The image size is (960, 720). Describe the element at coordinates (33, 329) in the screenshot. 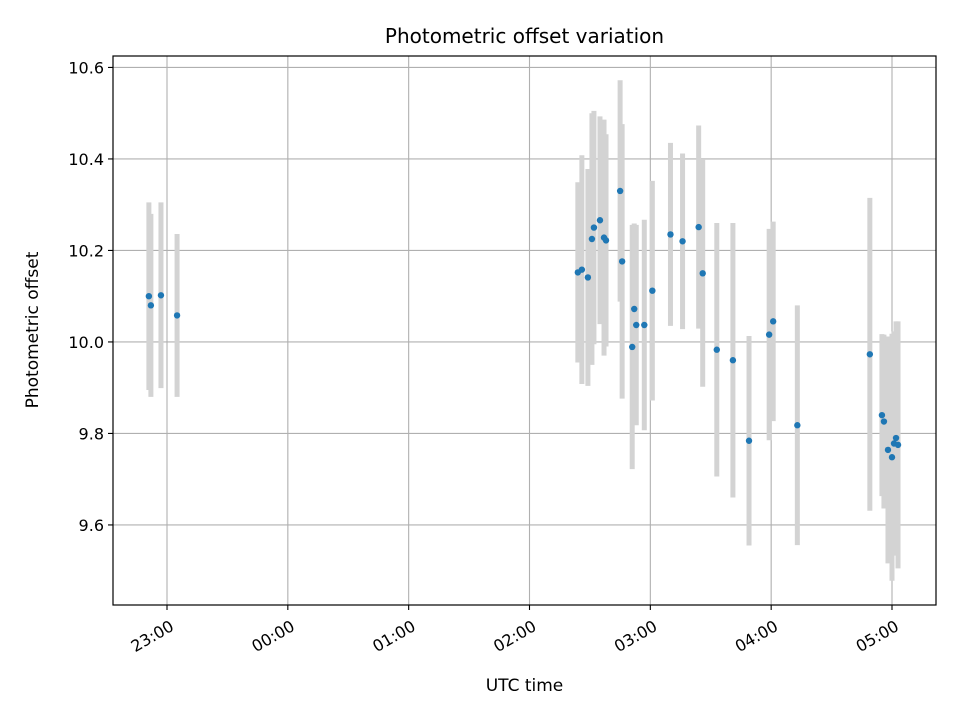

I see `y-axis-title: Photometric offset` at that location.